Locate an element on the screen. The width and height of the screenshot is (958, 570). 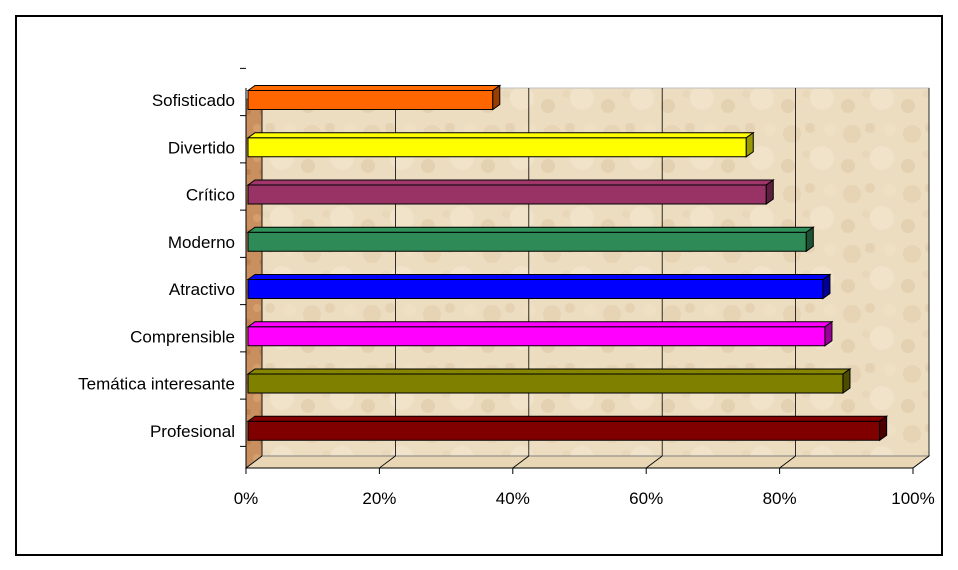
category-label: Atractivo is located at coordinates (202, 289).